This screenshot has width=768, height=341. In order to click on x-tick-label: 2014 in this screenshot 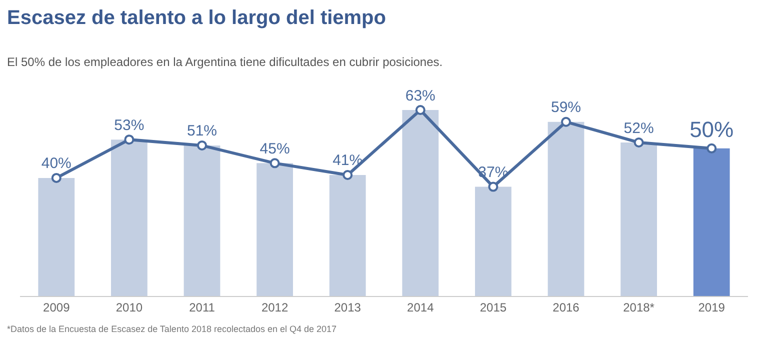, I will do `click(420, 307)`.